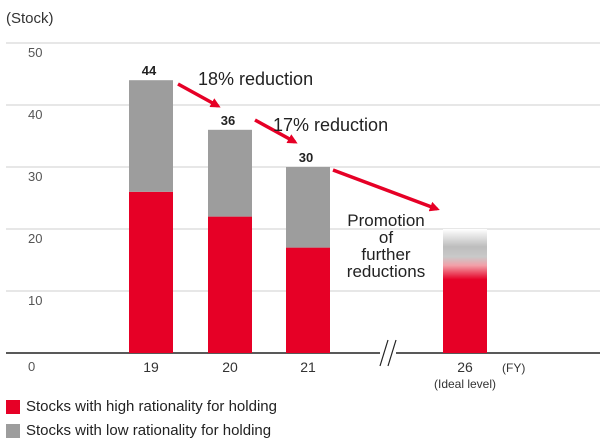 The height and width of the screenshot is (441, 606). What do you see at coordinates (306, 157) in the screenshot?
I see `total-label-21: 30` at bounding box center [306, 157].